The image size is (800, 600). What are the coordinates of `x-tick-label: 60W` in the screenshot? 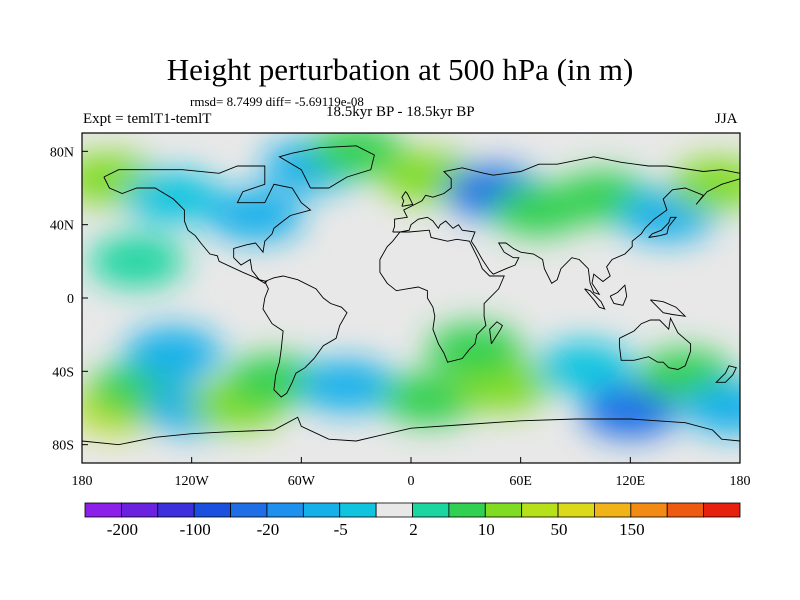 It's located at (302, 481).